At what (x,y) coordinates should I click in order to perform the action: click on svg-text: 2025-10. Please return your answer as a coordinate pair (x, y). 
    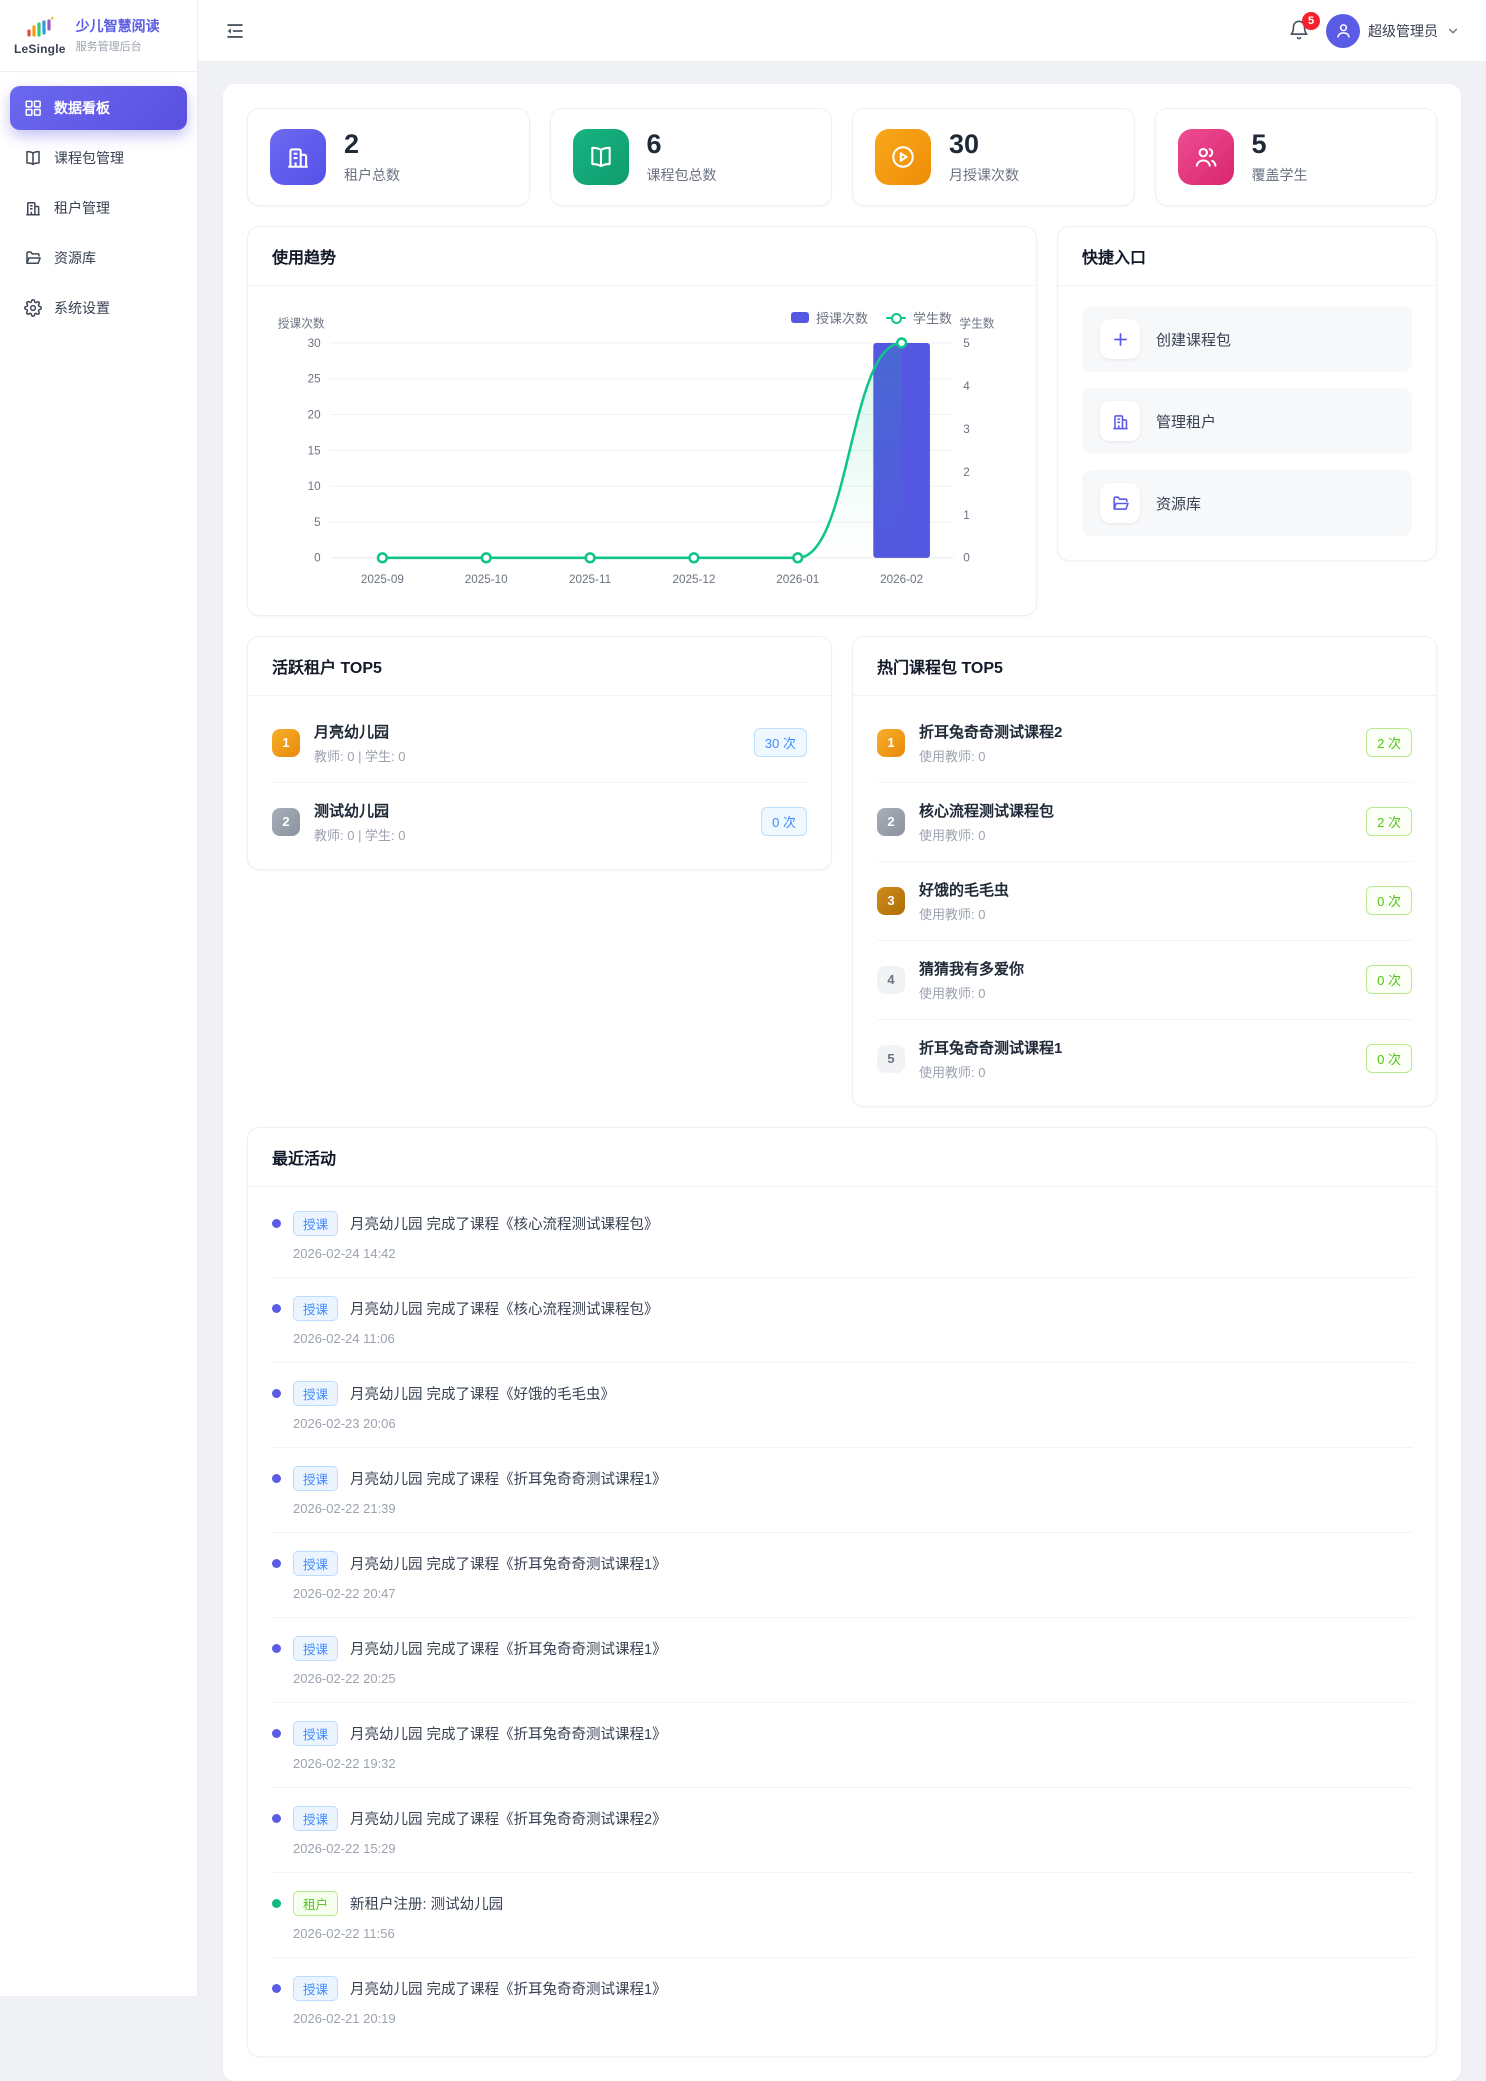
    Looking at the image, I should click on (486, 579).